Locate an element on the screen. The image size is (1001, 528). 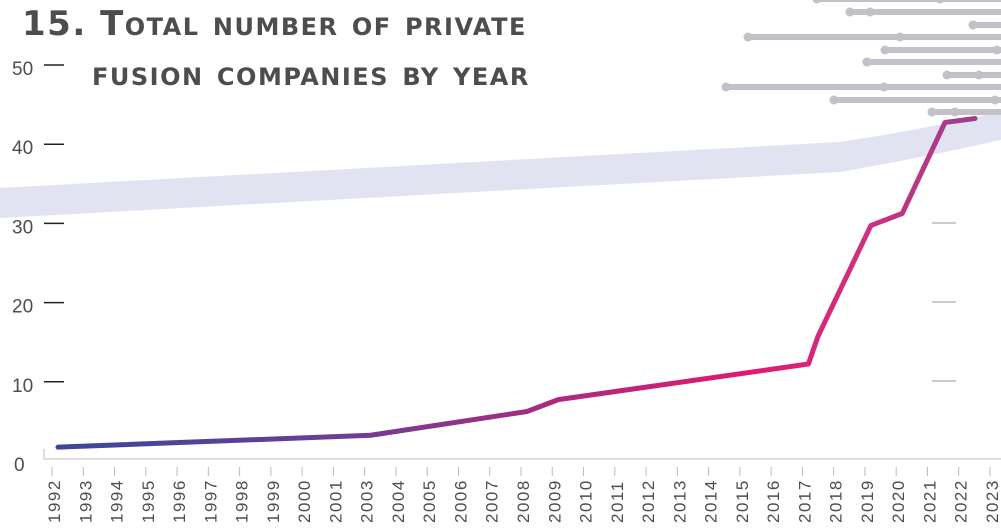
x-tick-label: 2003 is located at coordinates (367, 501).